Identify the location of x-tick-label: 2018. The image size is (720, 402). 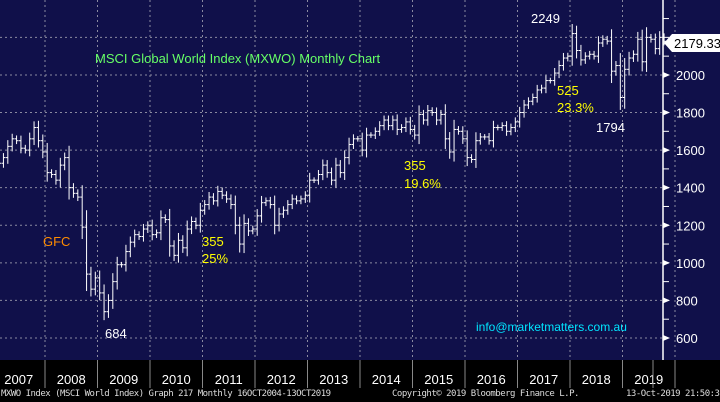
(596, 379).